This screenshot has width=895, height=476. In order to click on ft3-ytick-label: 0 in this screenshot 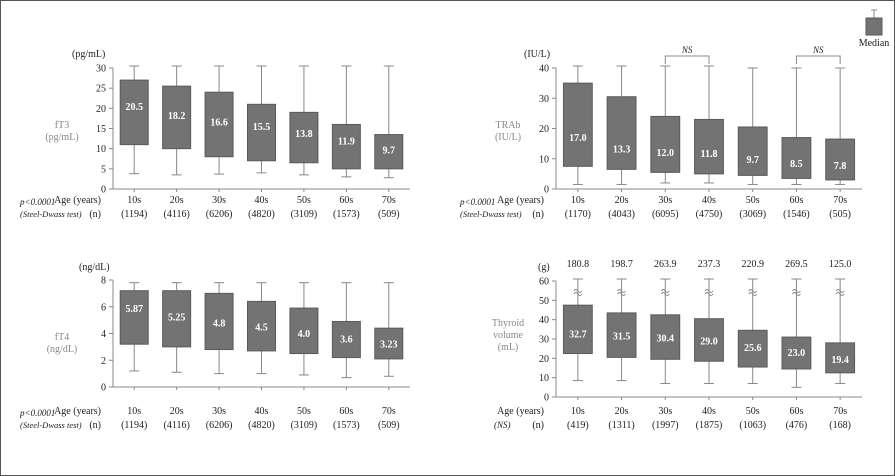, I will do `click(103, 190)`.